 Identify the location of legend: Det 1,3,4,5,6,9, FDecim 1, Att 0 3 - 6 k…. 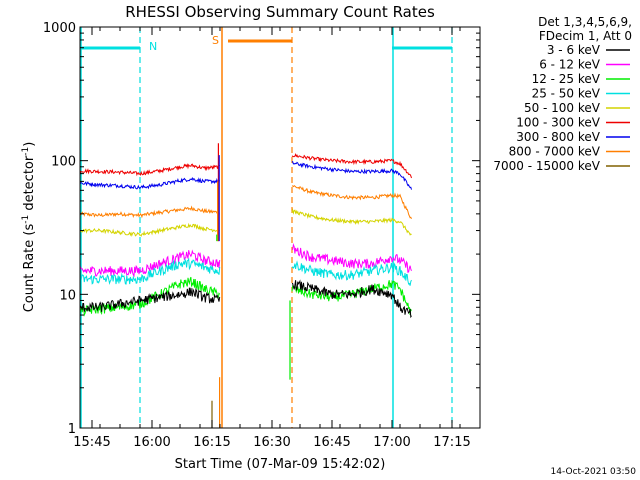
(562, 94).